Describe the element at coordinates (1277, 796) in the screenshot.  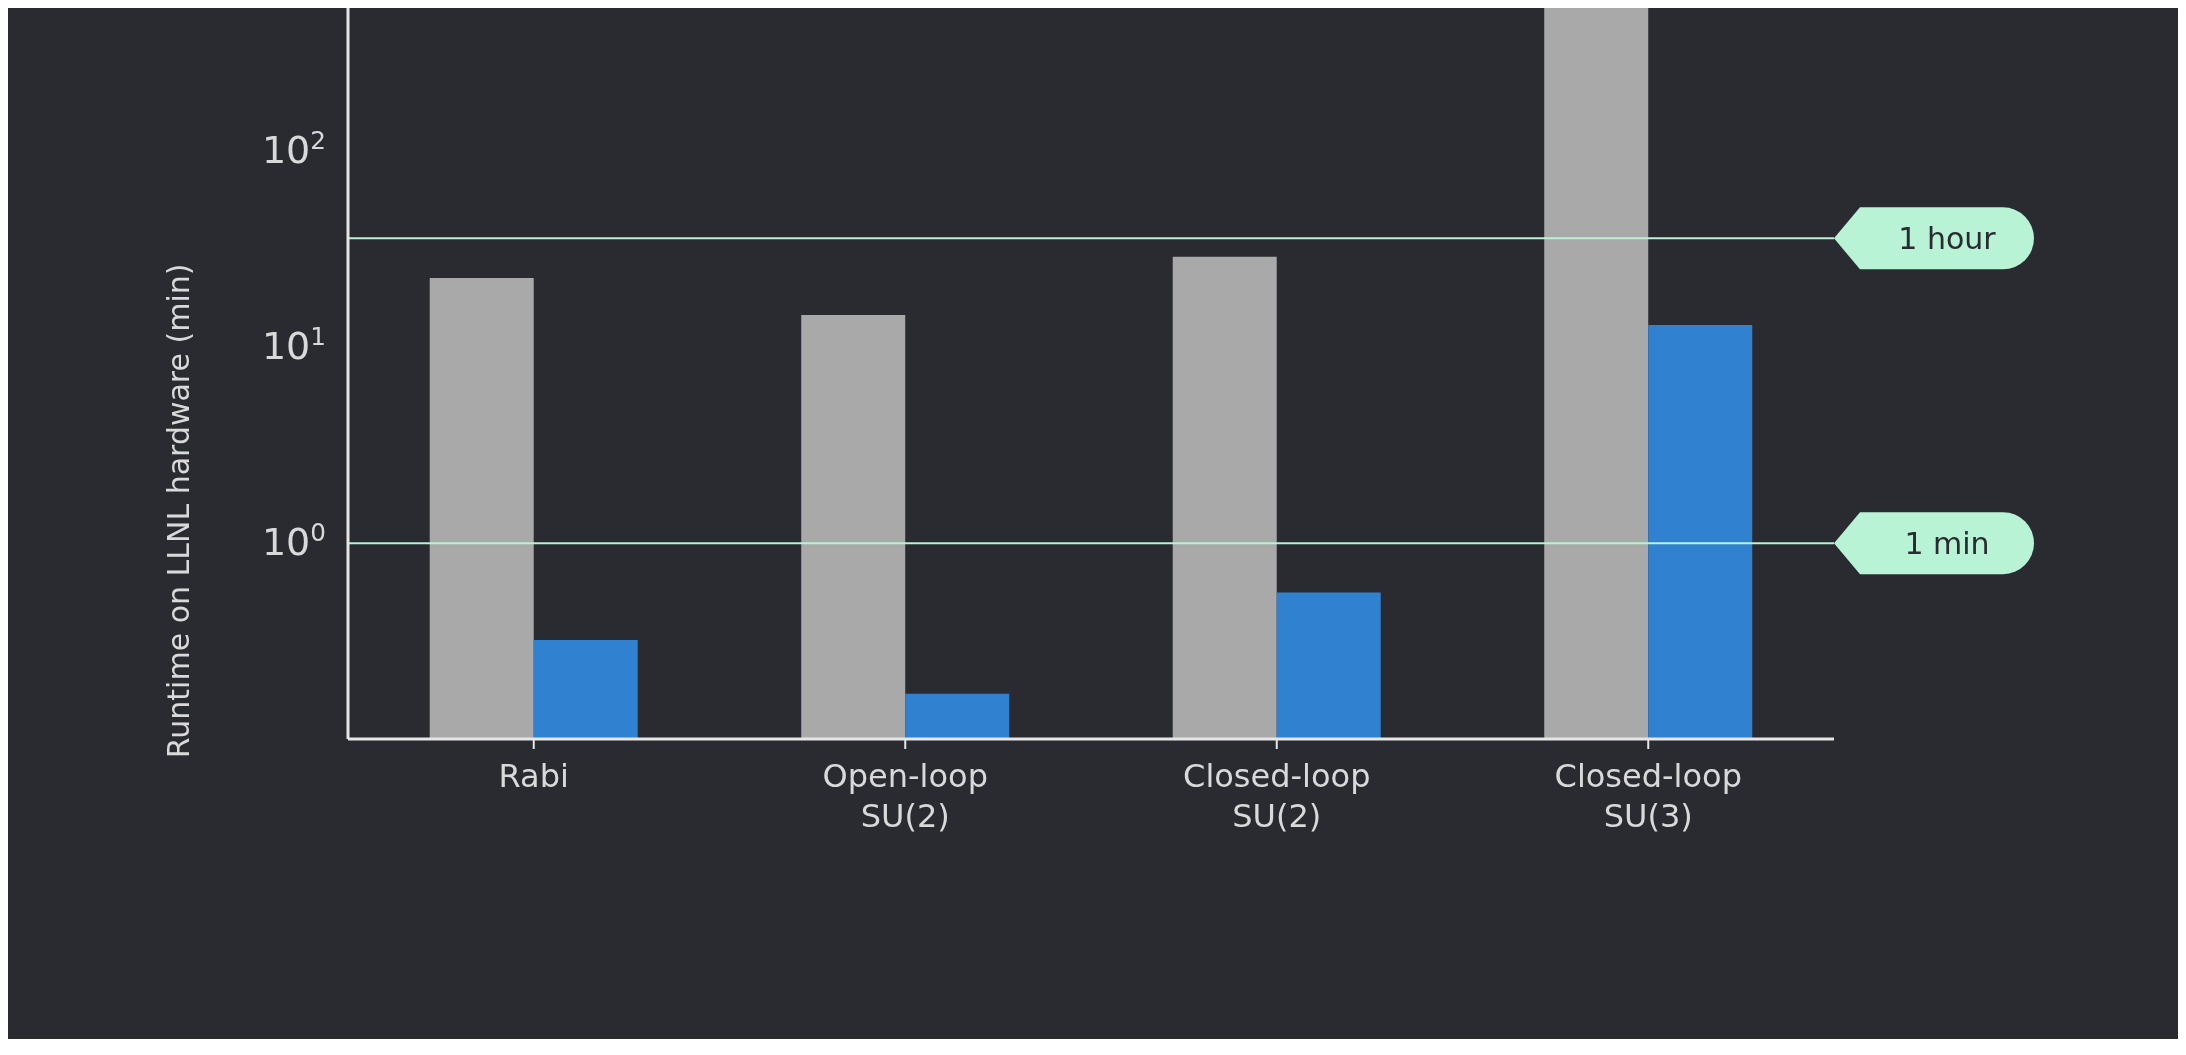
I see `x-tick-label: Closed-loop SU(2)` at that location.